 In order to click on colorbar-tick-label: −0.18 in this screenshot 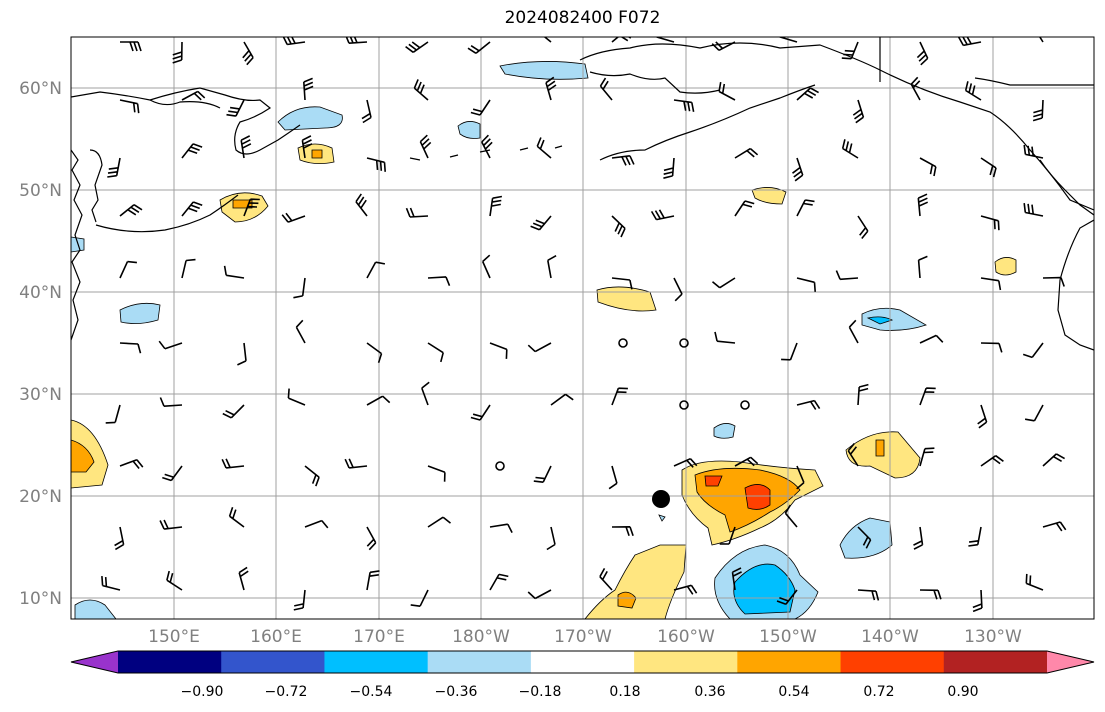, I will do `click(540, 692)`.